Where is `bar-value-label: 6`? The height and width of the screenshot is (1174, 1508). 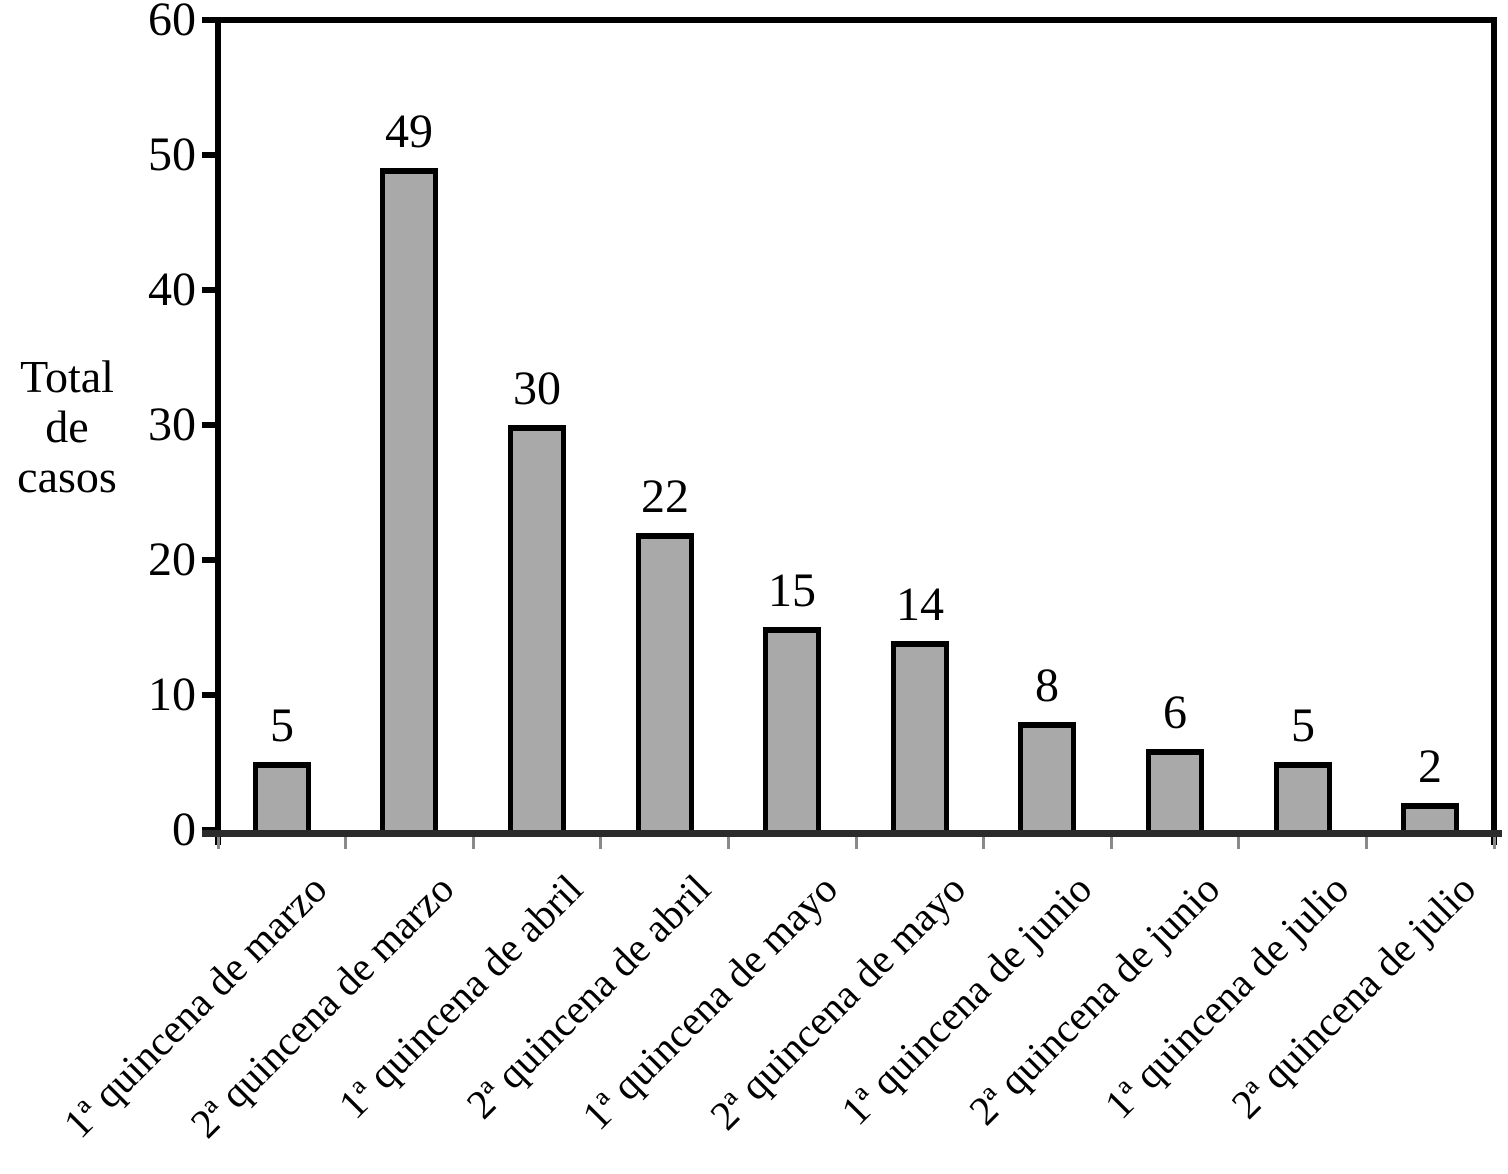
bar-value-label: 6 is located at coordinates (1175, 712).